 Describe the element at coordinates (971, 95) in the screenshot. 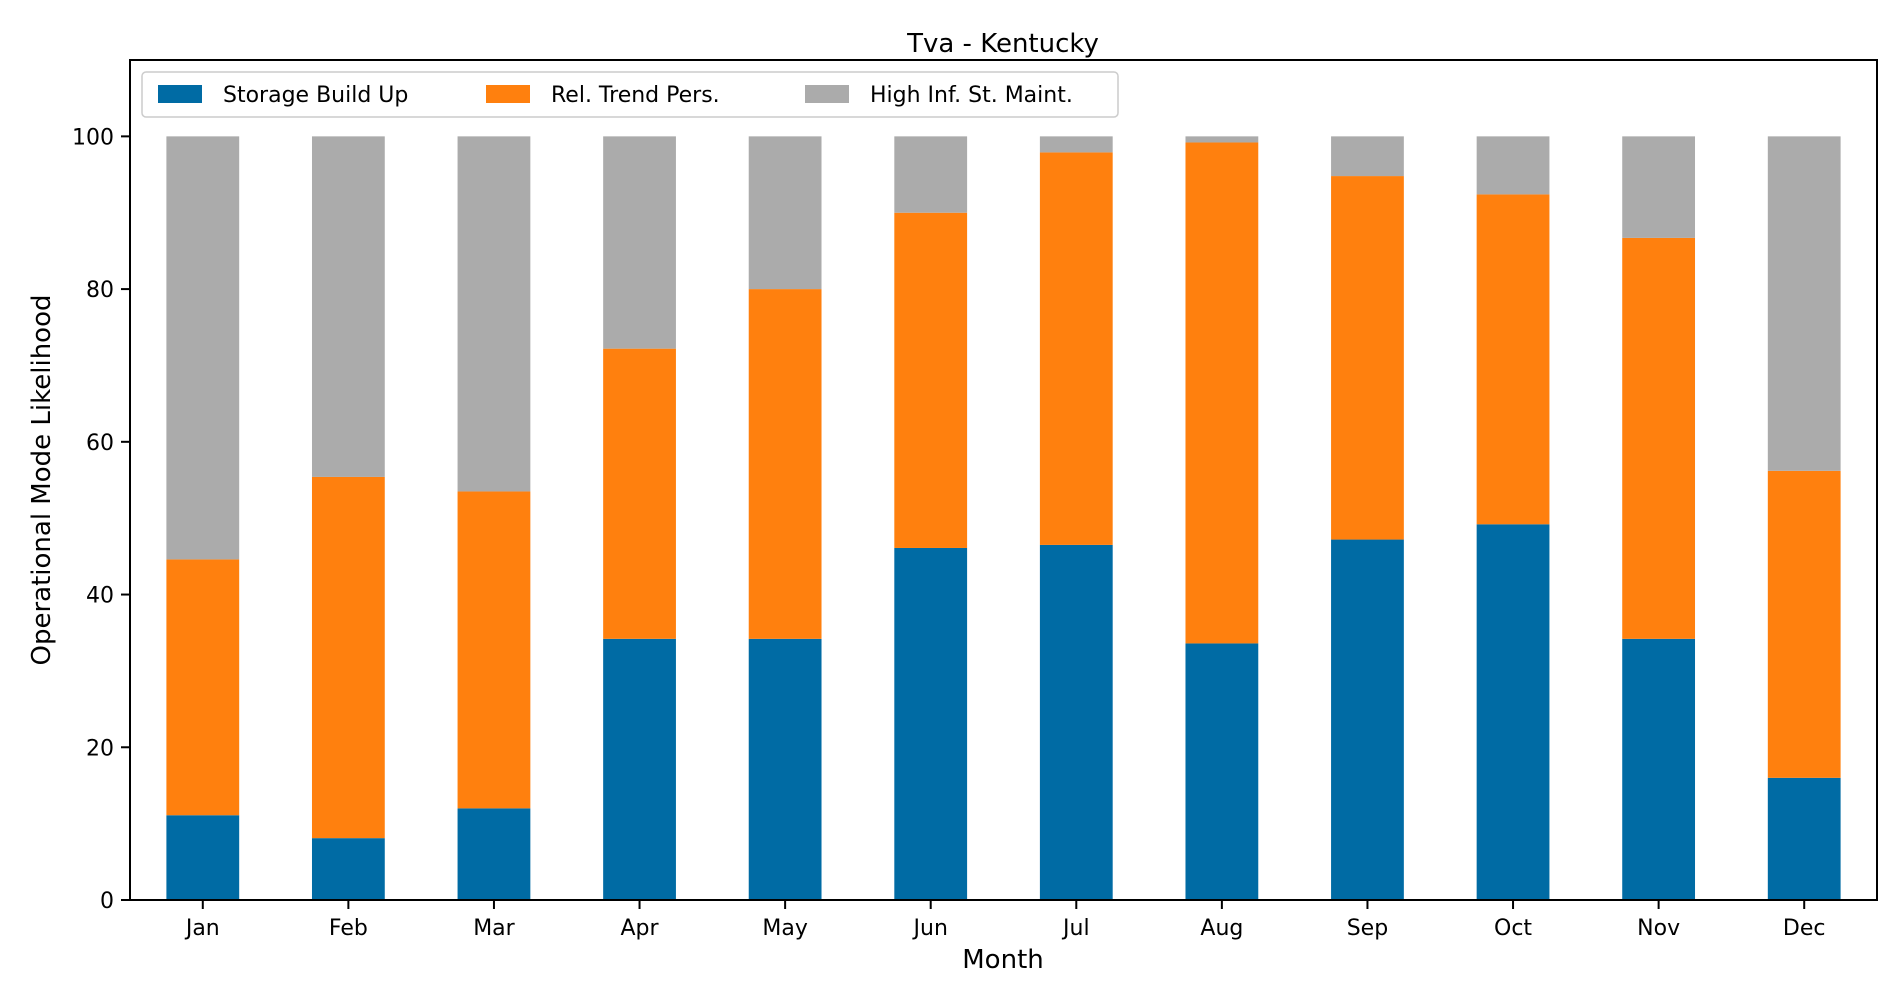

I see `legend-label-2: High Inf. St. Maint.` at that location.